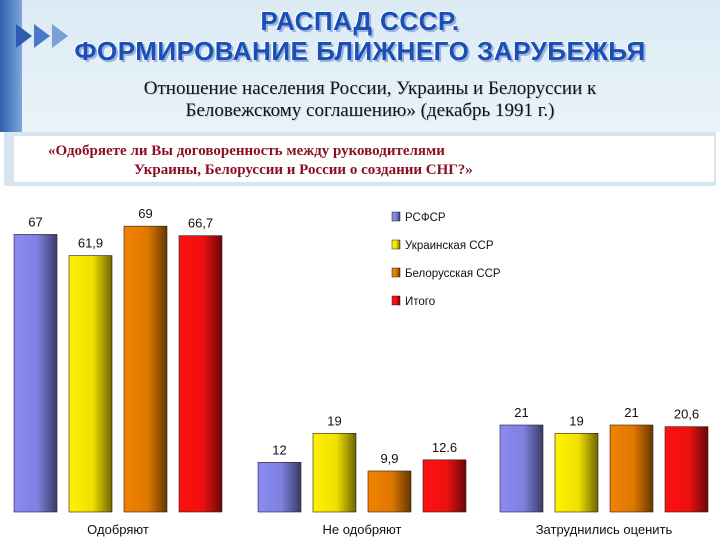  I want to click on legend-label: Украинская ССР, so click(449, 246).